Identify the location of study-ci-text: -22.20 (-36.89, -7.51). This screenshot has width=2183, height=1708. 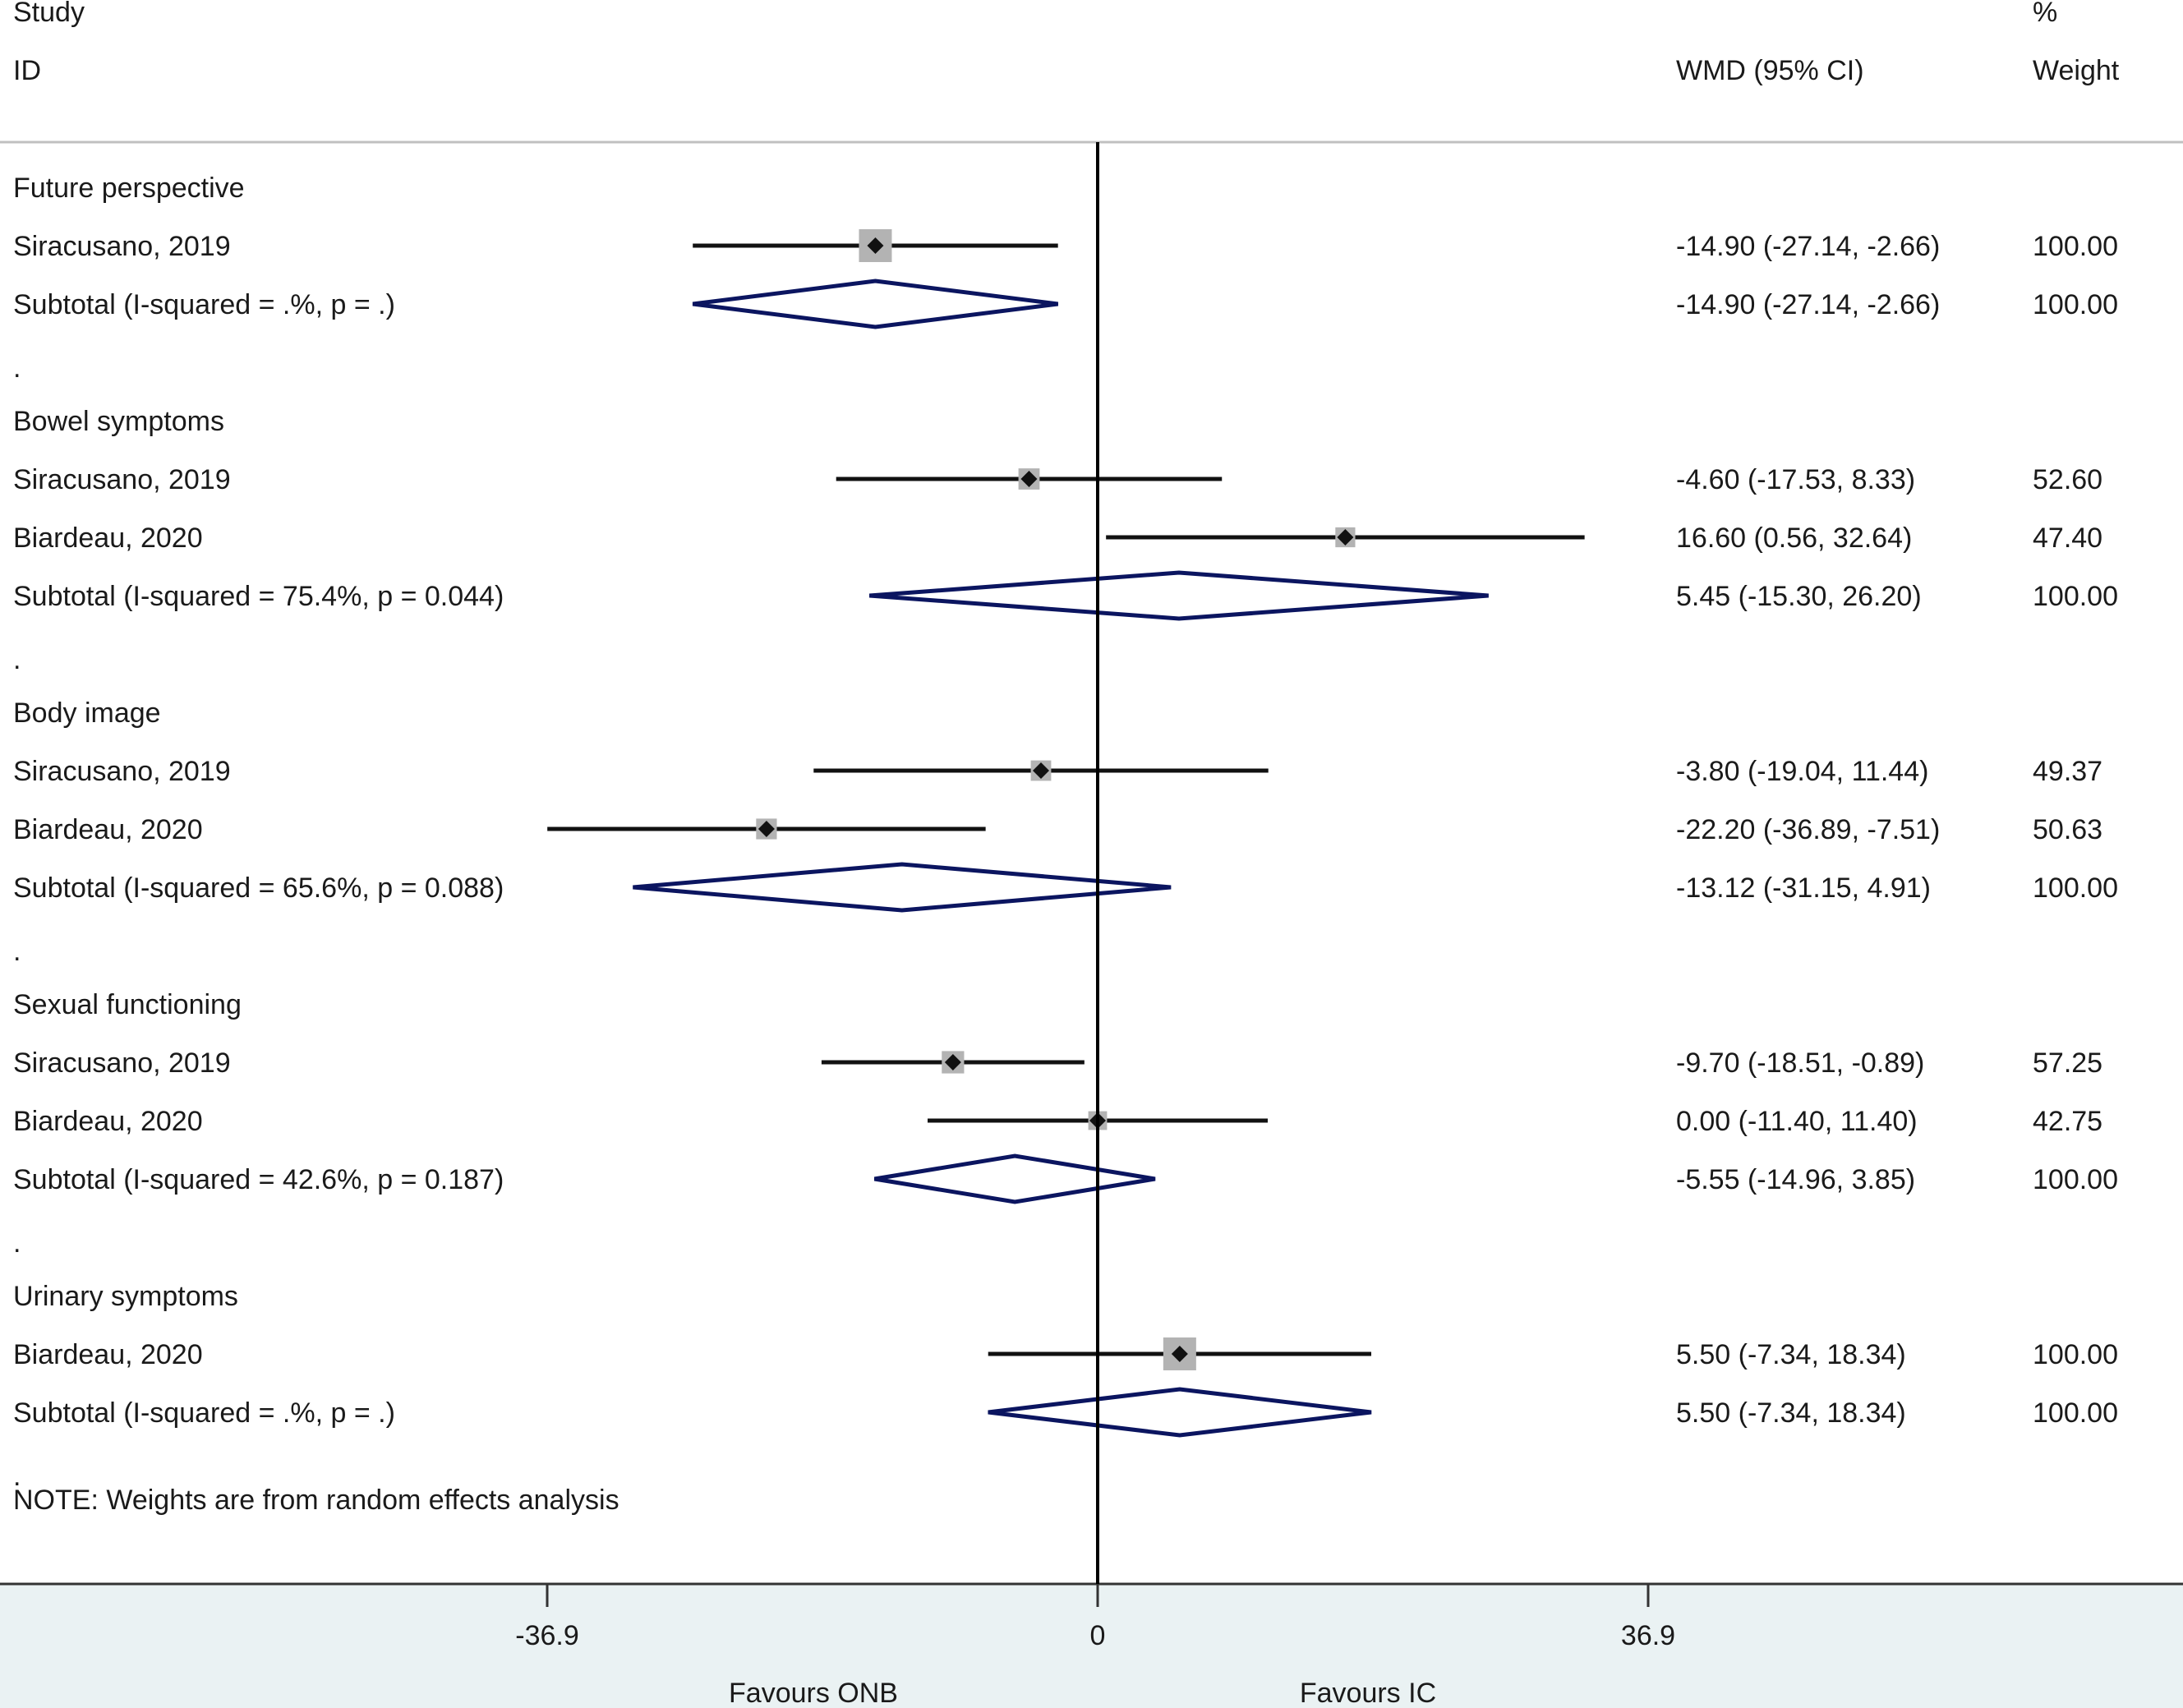
(1808, 829).